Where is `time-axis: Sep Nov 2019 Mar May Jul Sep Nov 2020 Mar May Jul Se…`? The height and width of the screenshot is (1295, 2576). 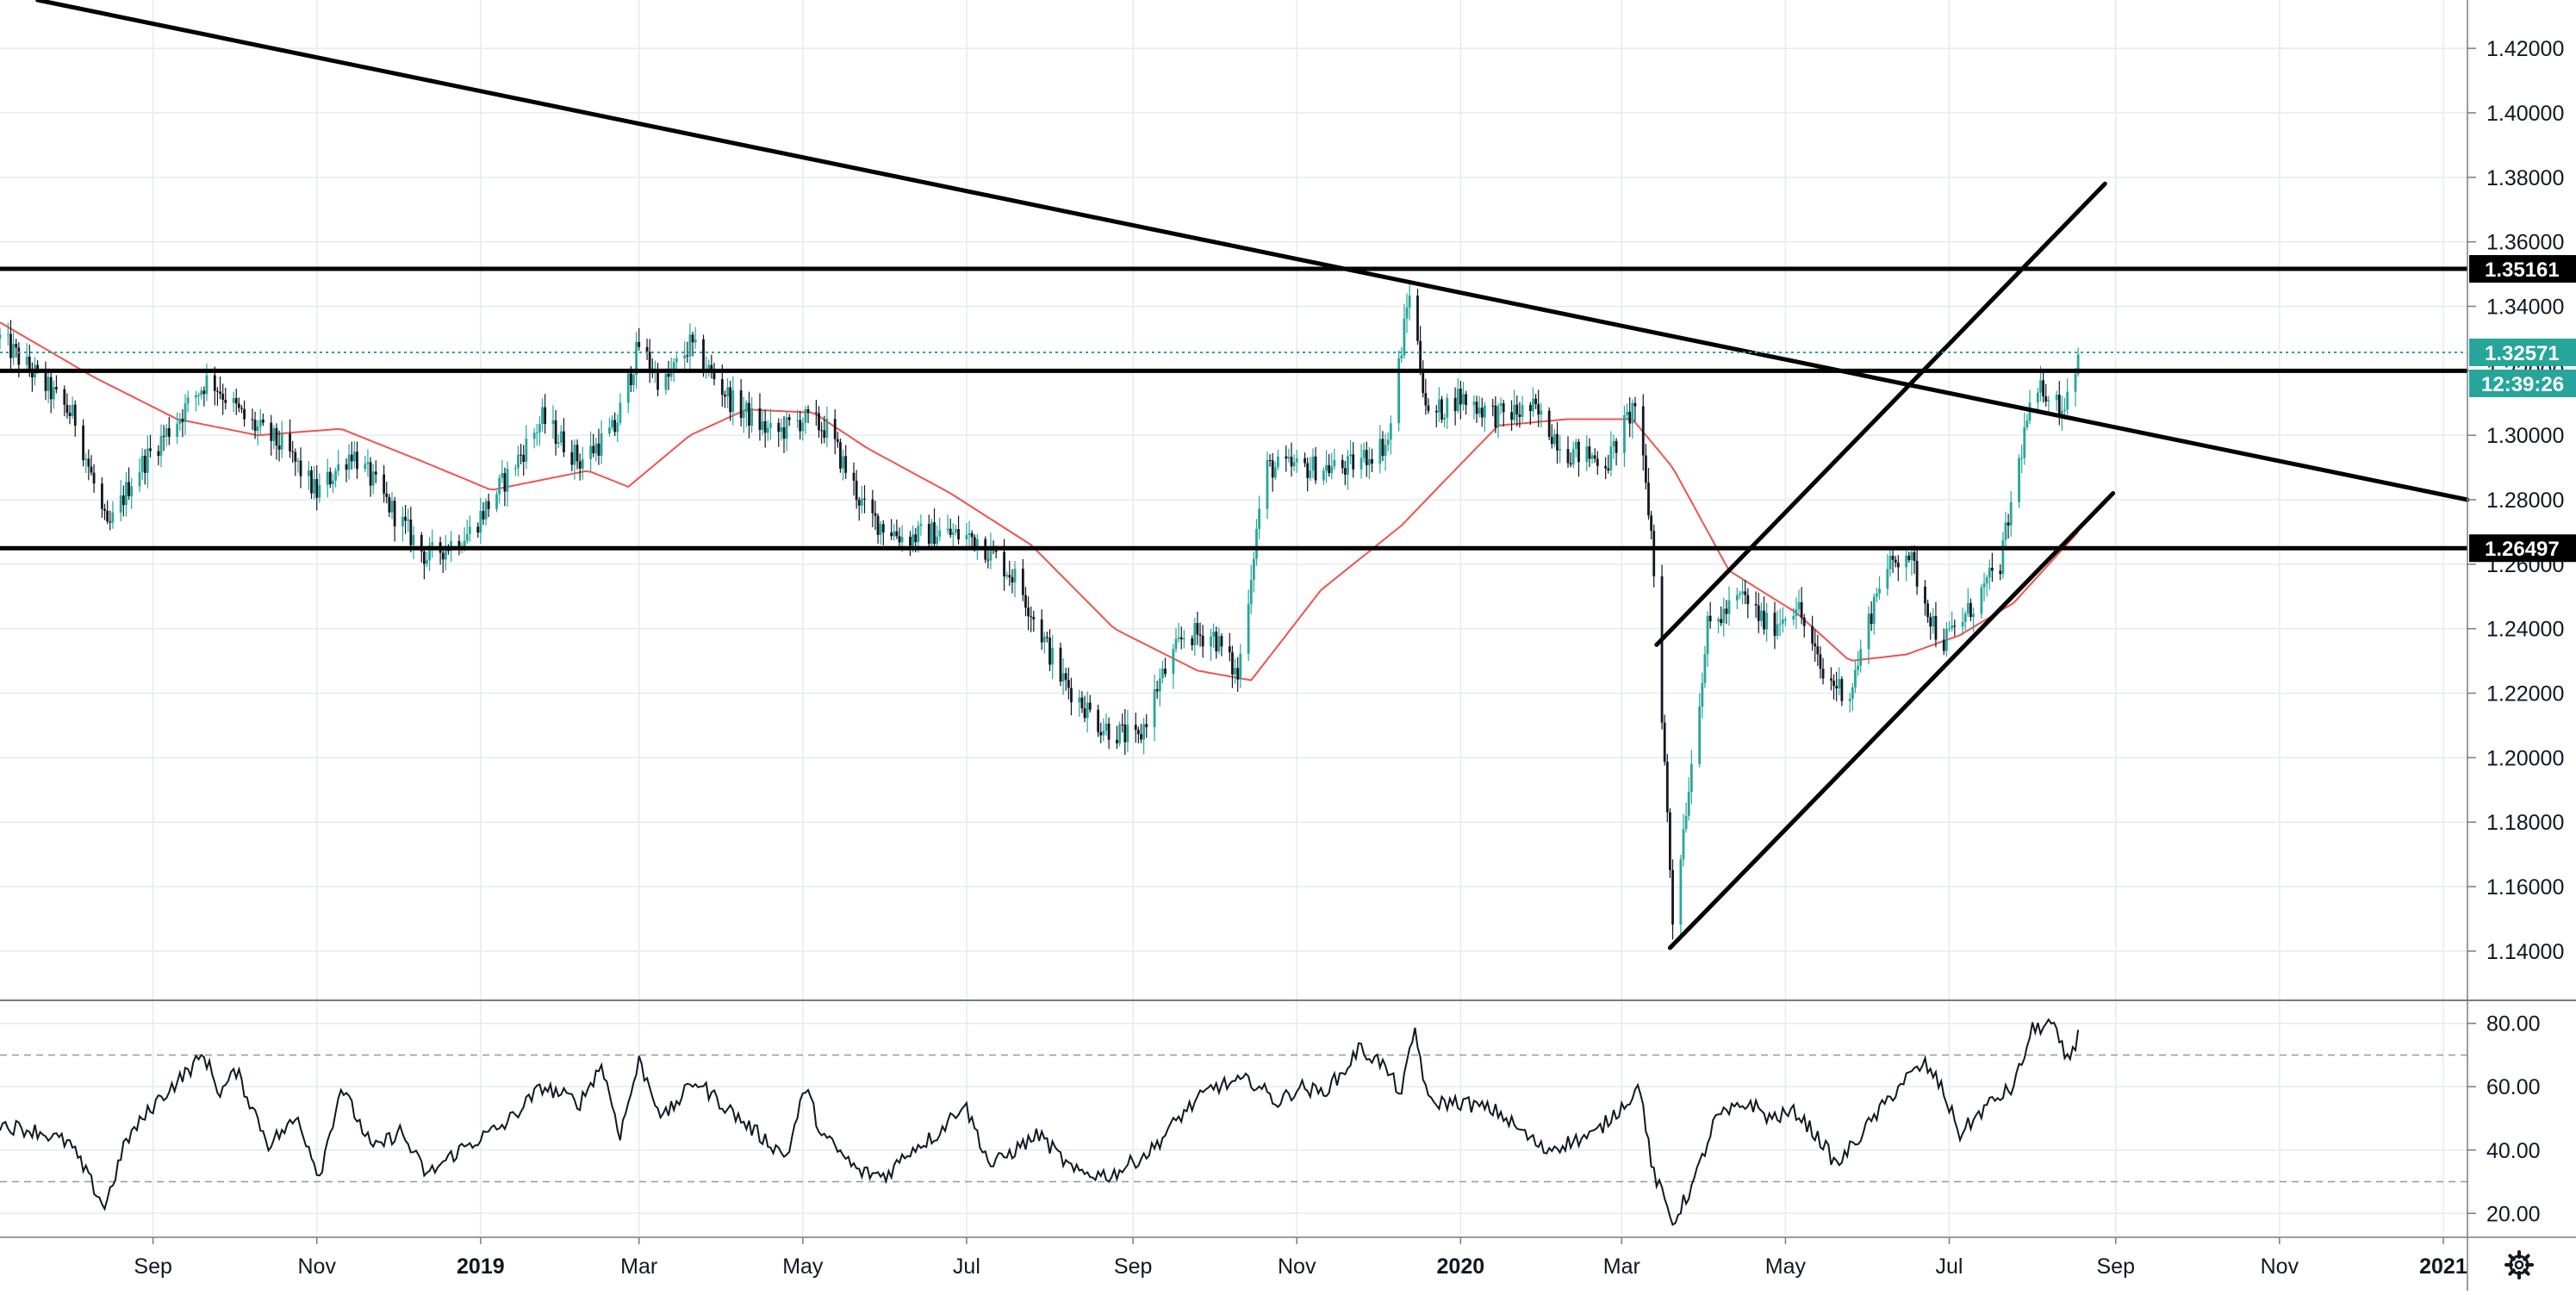
time-axis: Sep Nov 2019 Mar May Jul Sep Nov 2020 Mar May Jul Se… is located at coordinates (1301, 1258).